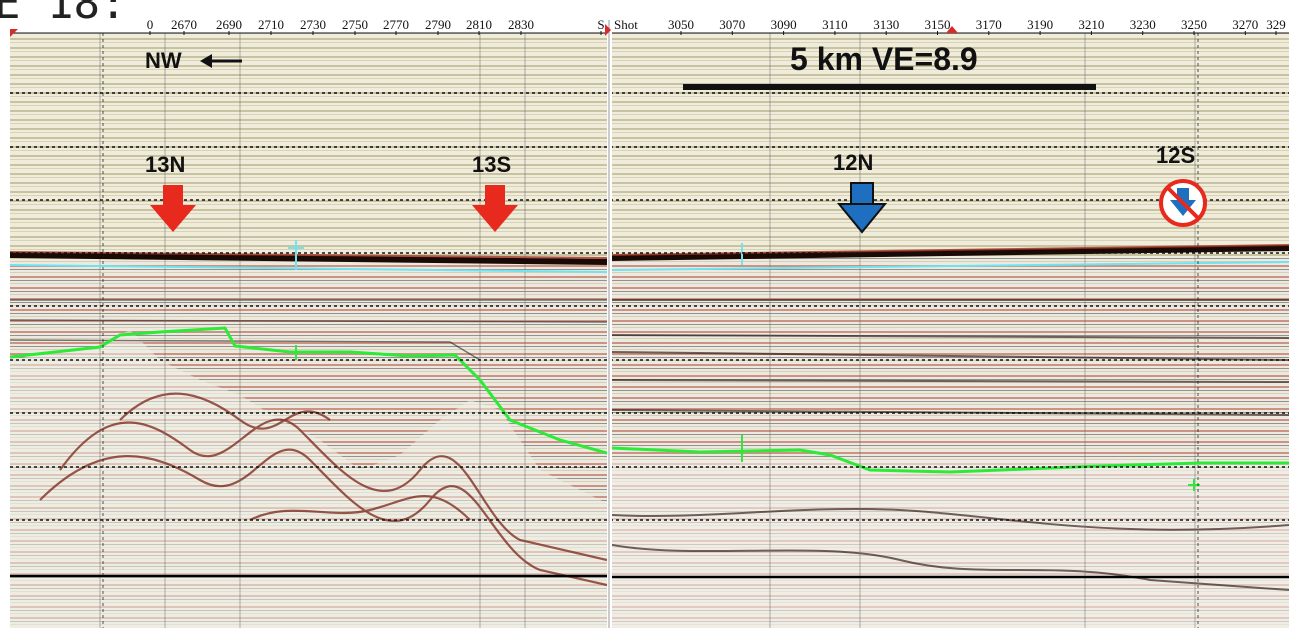 This screenshot has width=1289, height=628. I want to click on marker-arrow-13n-icon, so click(173, 208).